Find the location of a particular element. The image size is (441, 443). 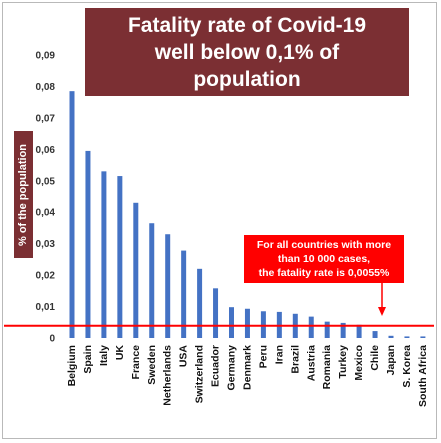

category-label: South Africa is located at coordinates (423, 376).